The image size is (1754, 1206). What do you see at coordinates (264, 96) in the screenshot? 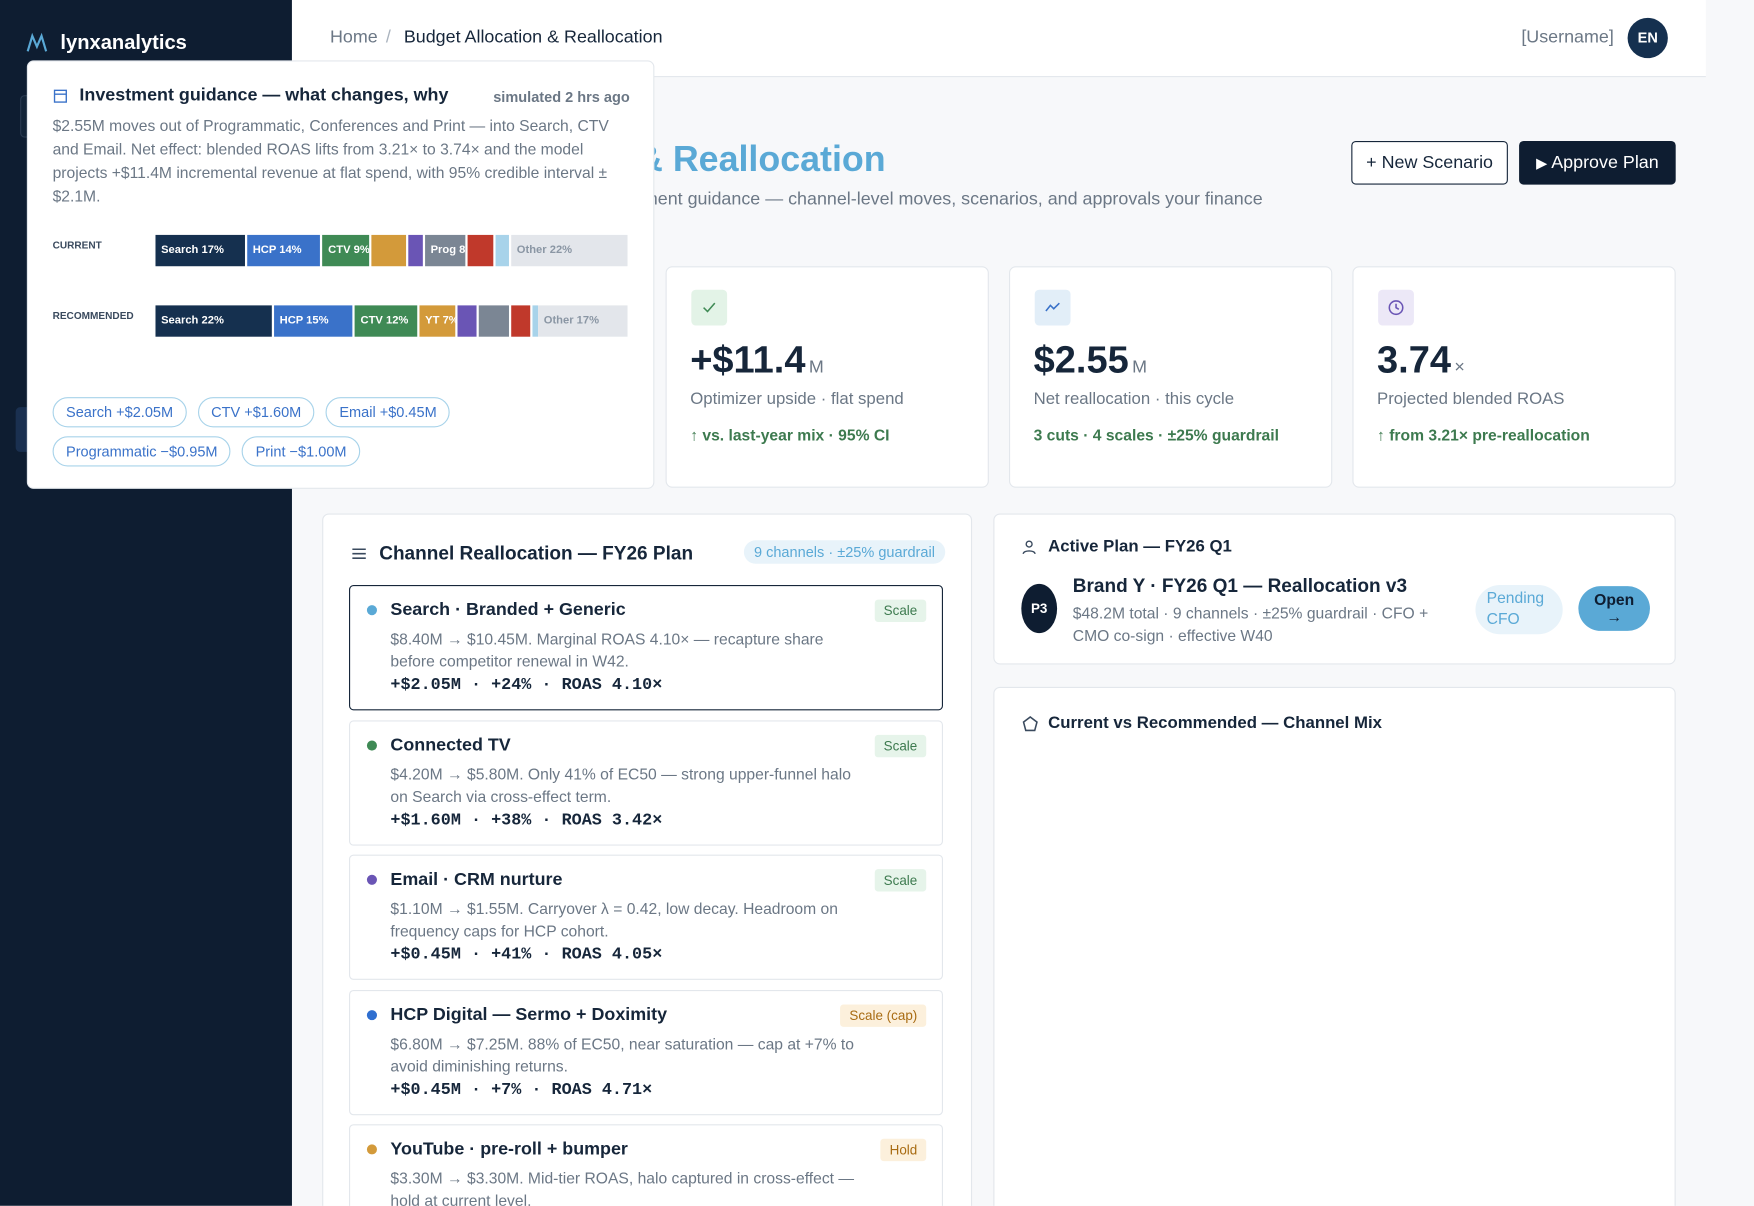
I see `guidance-title: Investment guidance — what changes, why` at bounding box center [264, 96].